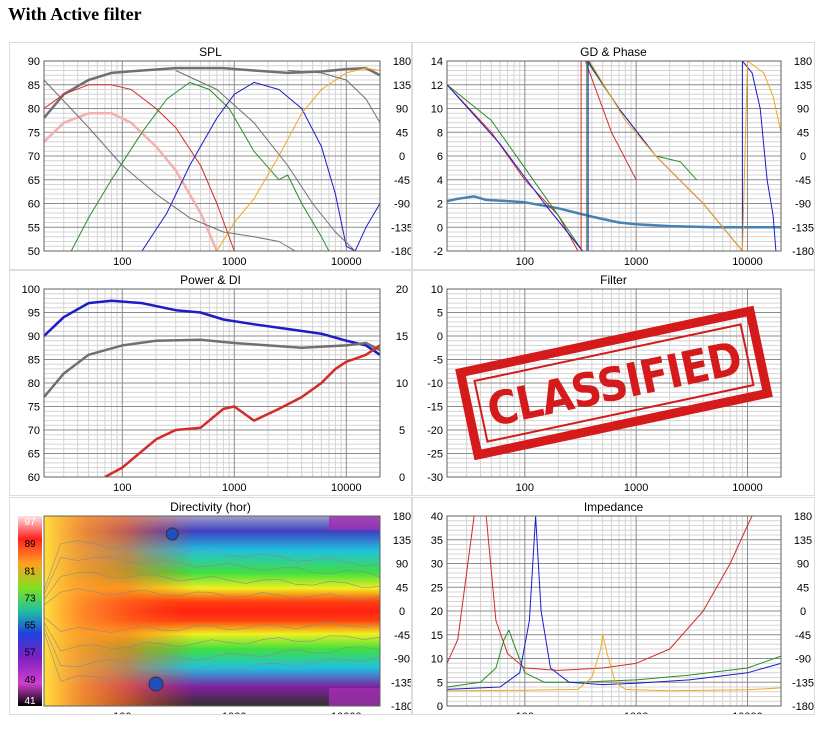  What do you see at coordinates (437, 541) in the screenshot?
I see `y-tick-label: 35` at bounding box center [437, 541].